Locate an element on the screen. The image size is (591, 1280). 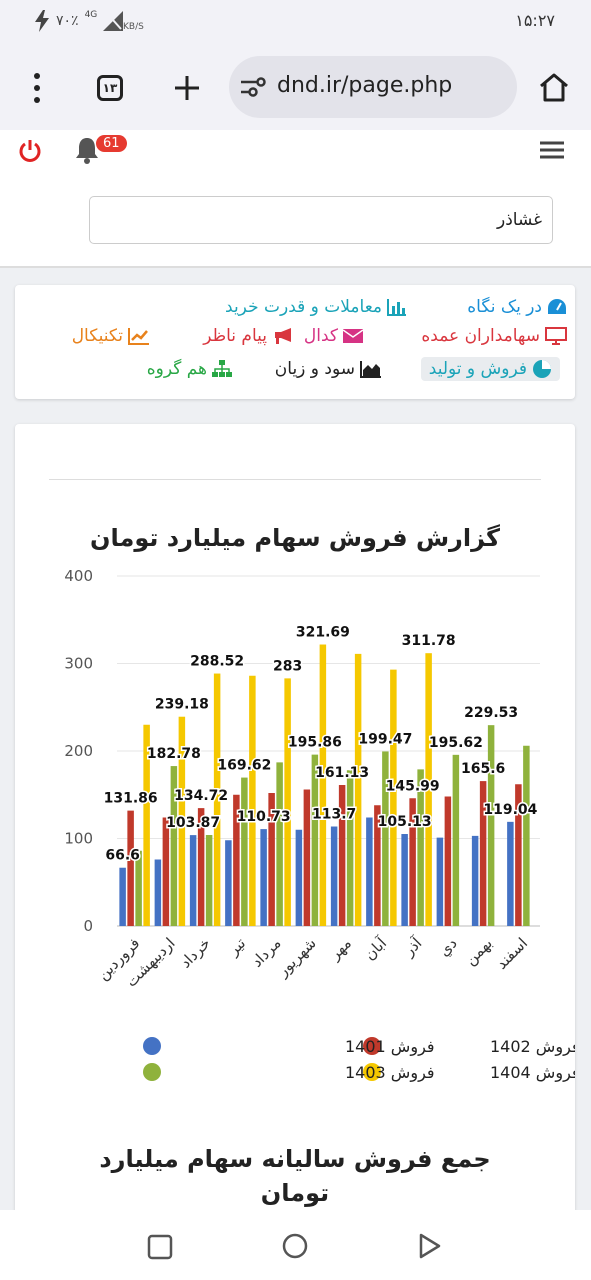
hamburger-menu-icon is located at coordinates (552, 150).